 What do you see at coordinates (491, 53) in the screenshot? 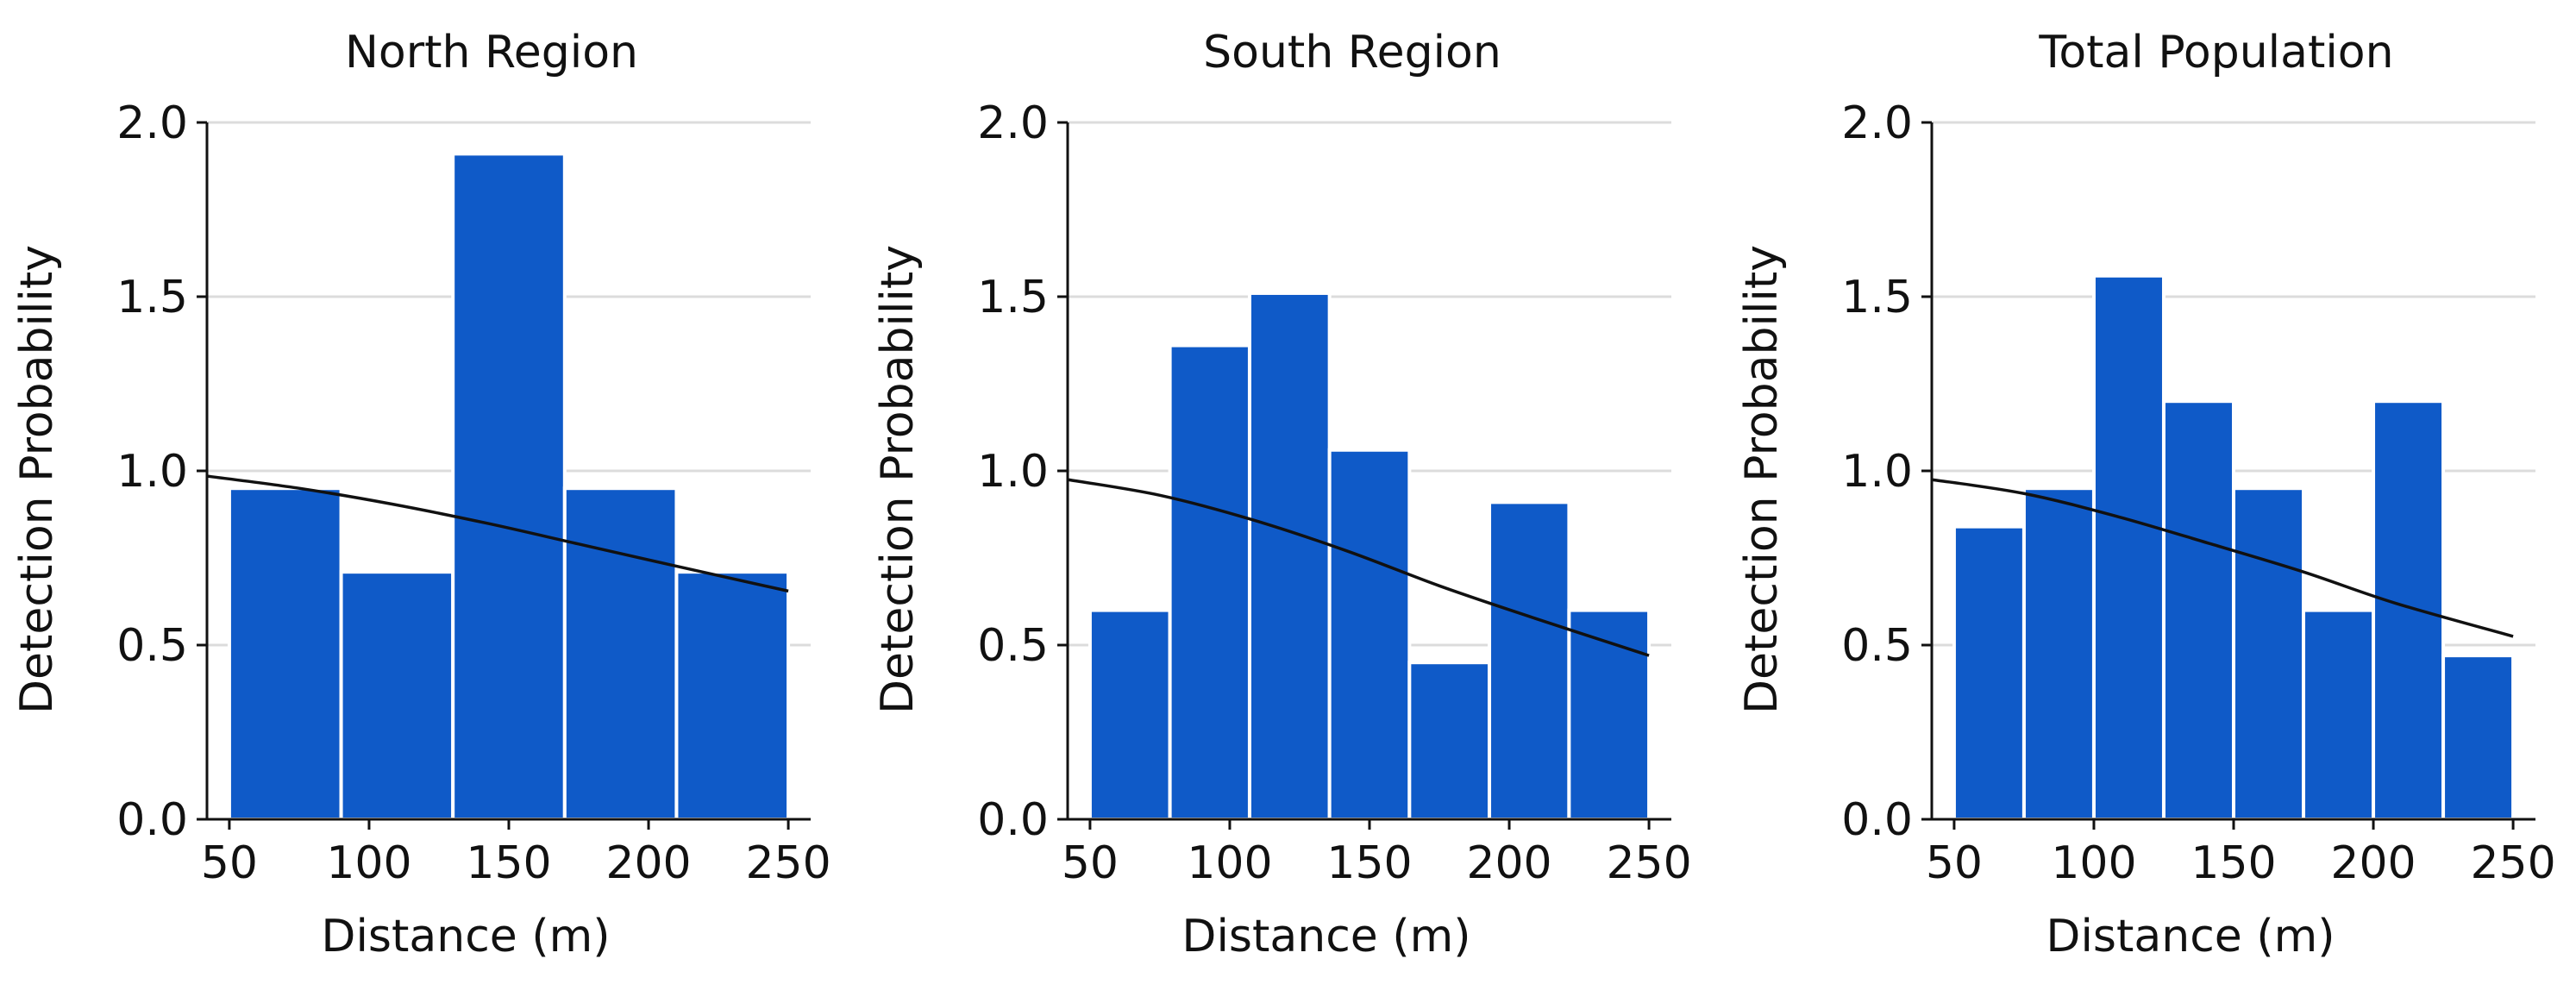
I see `chart-title: North Region` at bounding box center [491, 53].